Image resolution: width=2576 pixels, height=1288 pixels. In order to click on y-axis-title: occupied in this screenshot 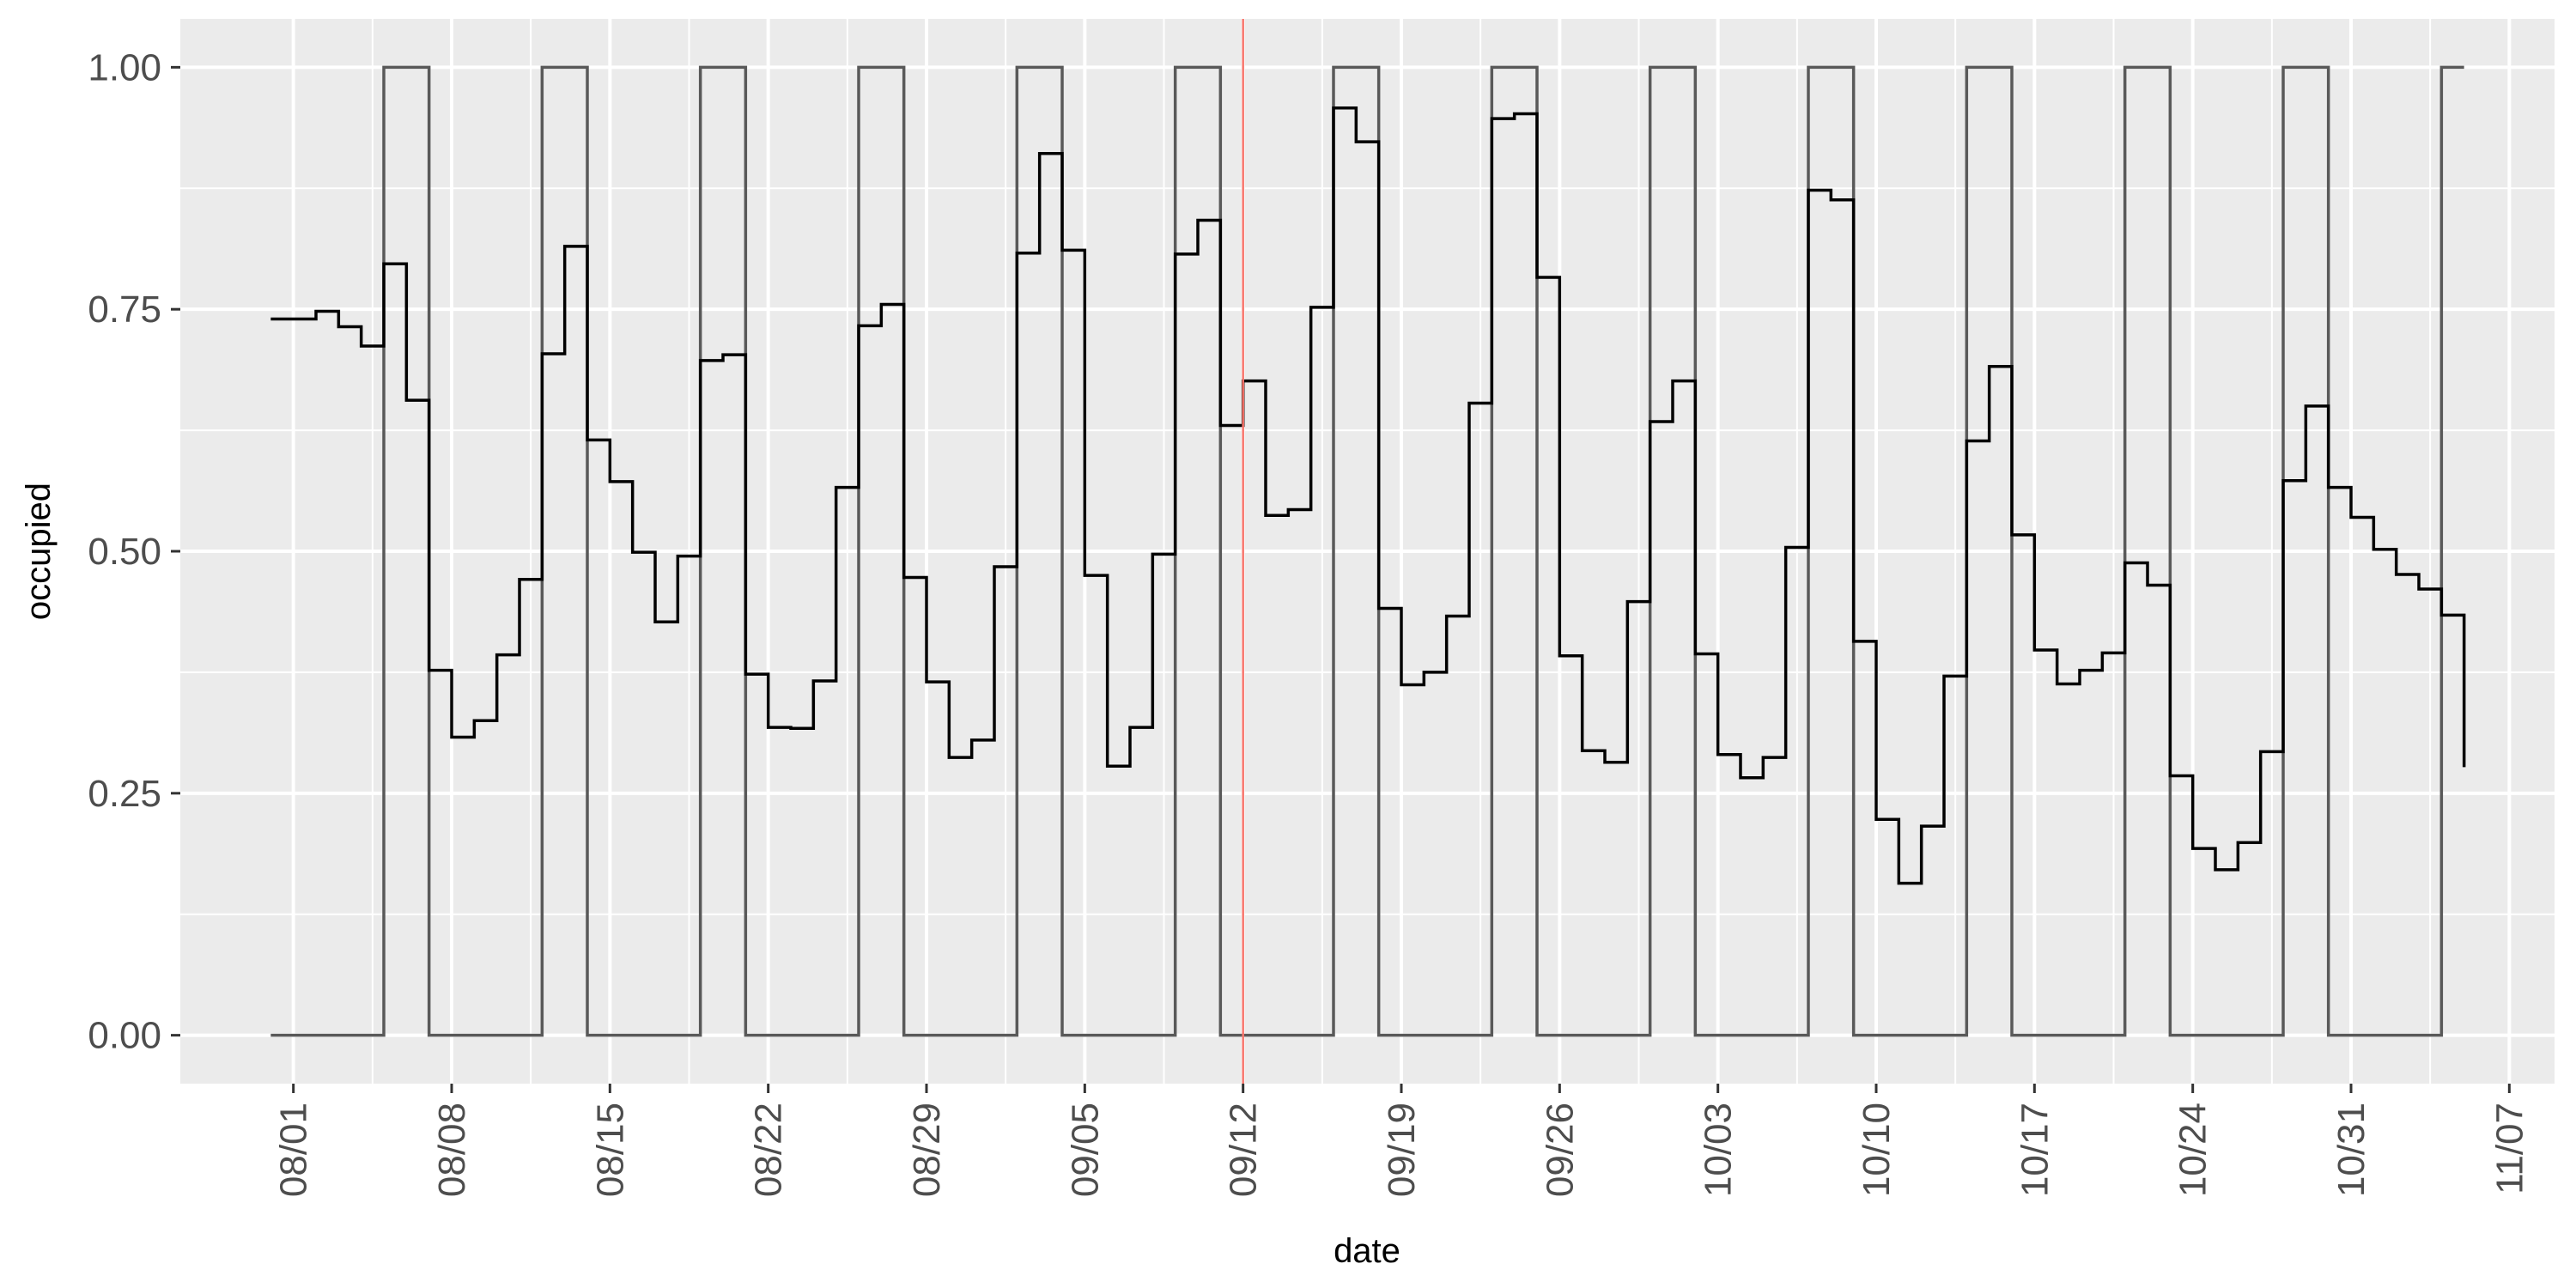, I will do `click(39, 552)`.